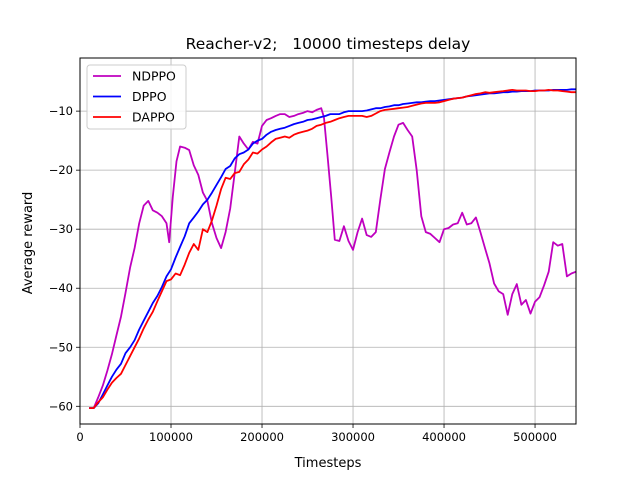  I want to click on legend-label-dappo: DAPPO, so click(153, 117).